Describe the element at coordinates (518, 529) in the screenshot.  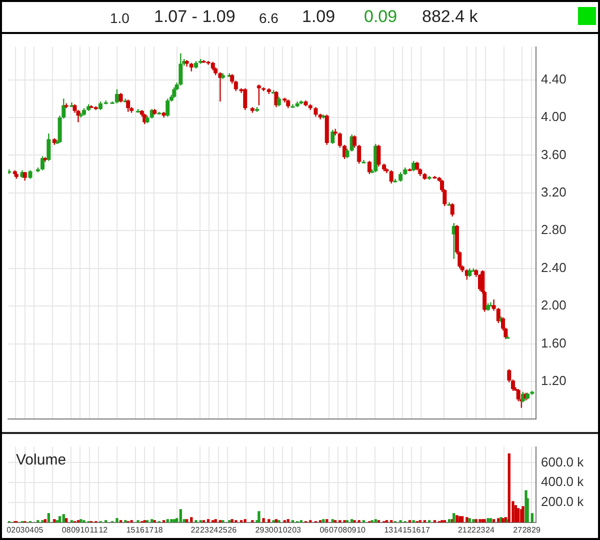
I see `x-tick-label: 27` at that location.